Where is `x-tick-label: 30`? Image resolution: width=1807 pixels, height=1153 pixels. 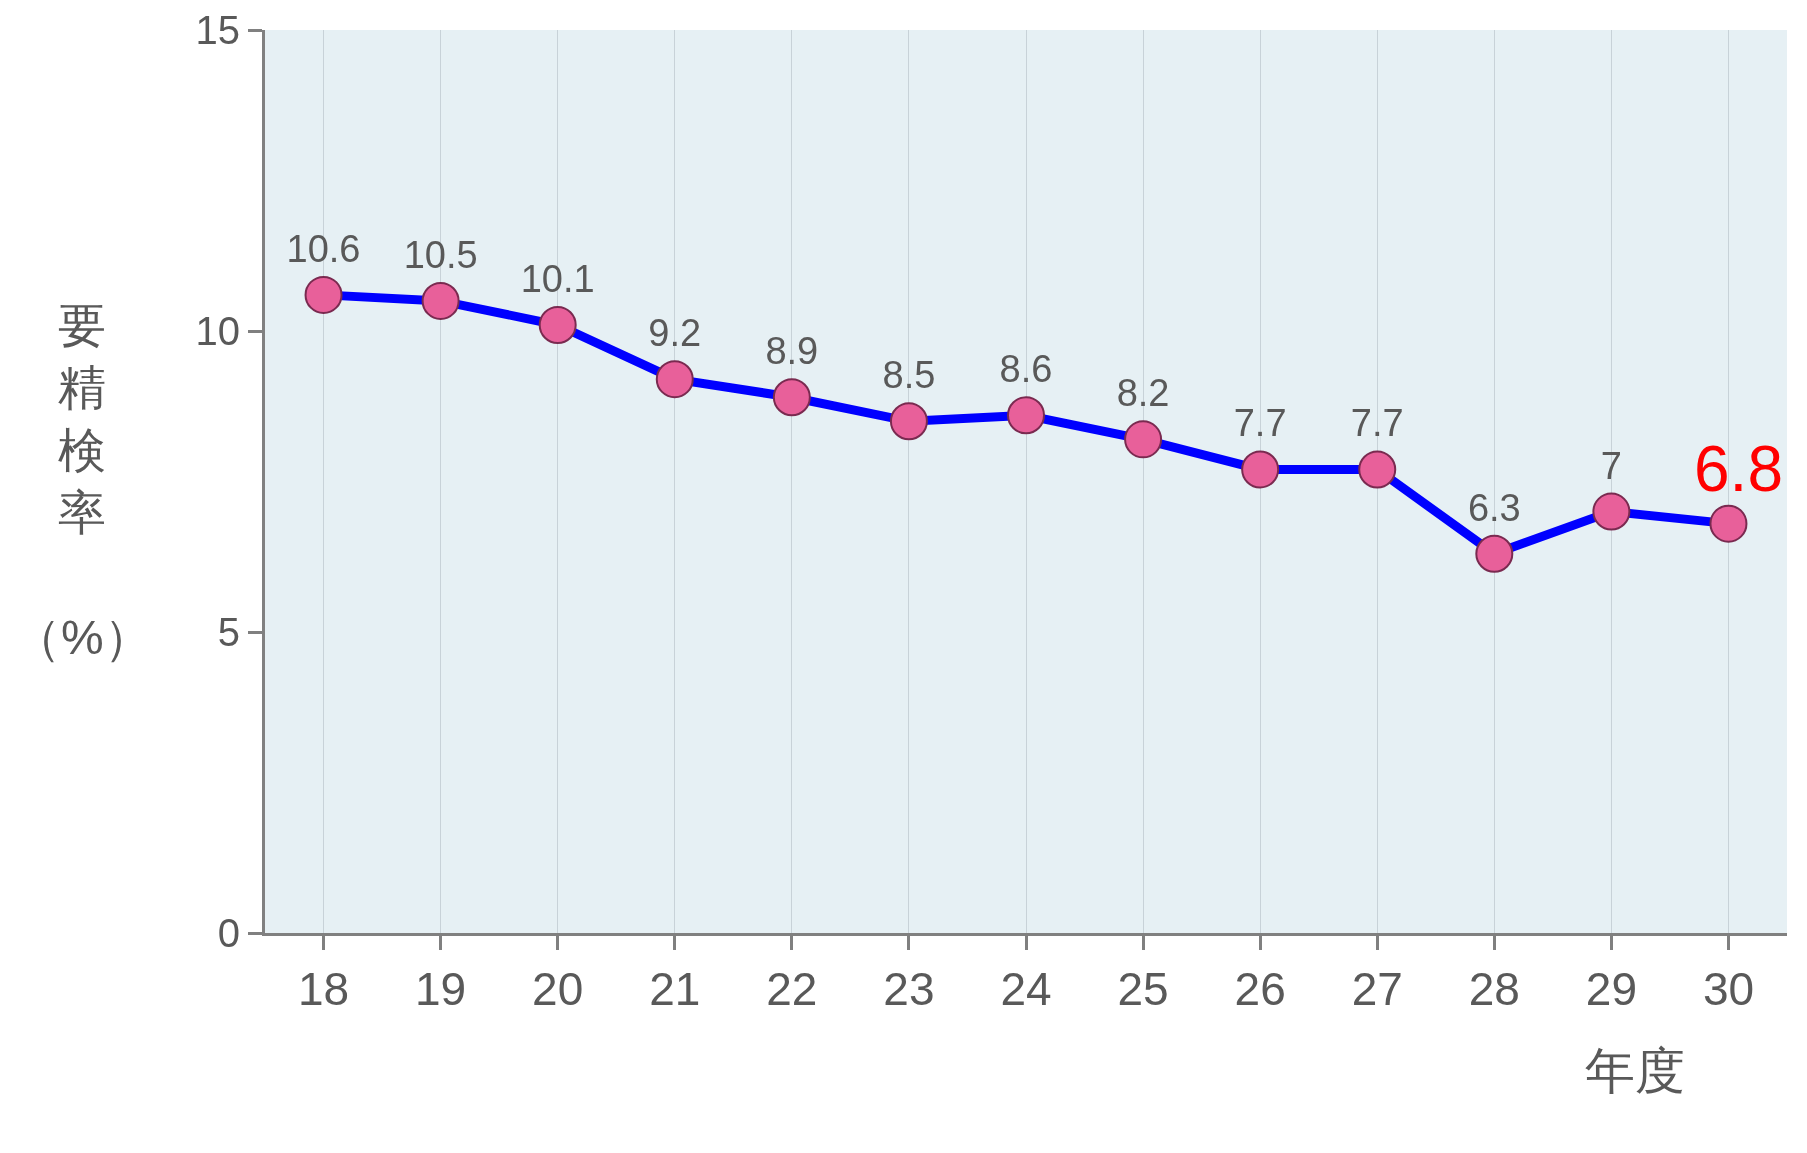
x-tick-label: 30 is located at coordinates (1728, 989).